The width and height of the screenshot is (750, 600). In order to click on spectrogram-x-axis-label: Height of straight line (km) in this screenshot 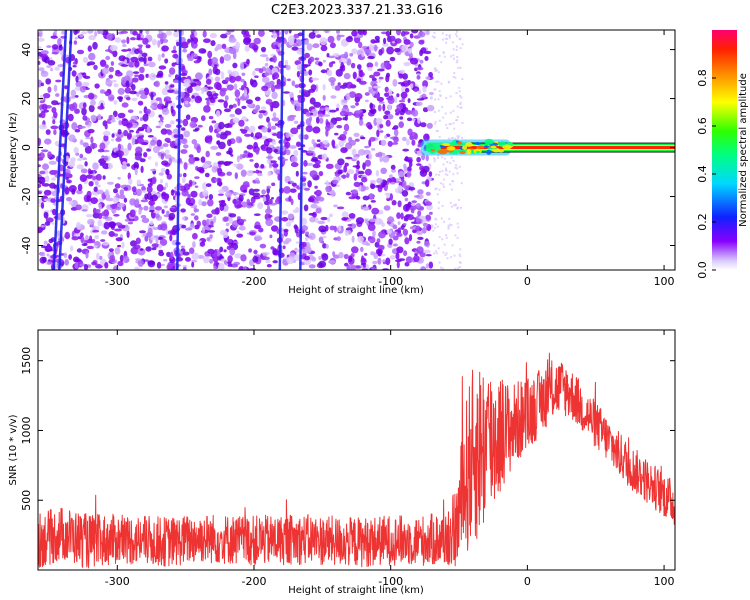, I will do `click(356, 290)`.